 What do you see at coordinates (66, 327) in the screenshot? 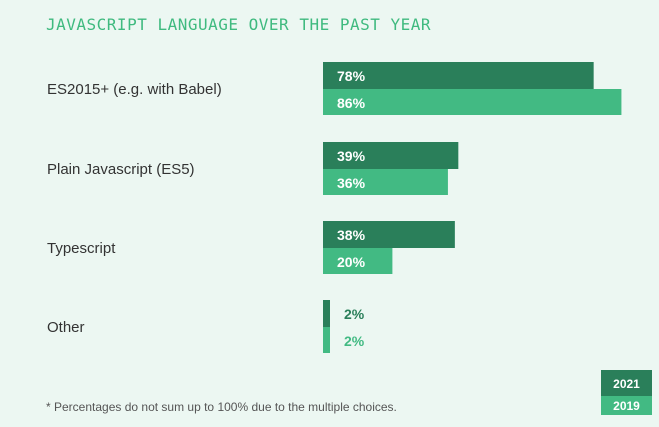
I see `category-label: Other` at bounding box center [66, 327].